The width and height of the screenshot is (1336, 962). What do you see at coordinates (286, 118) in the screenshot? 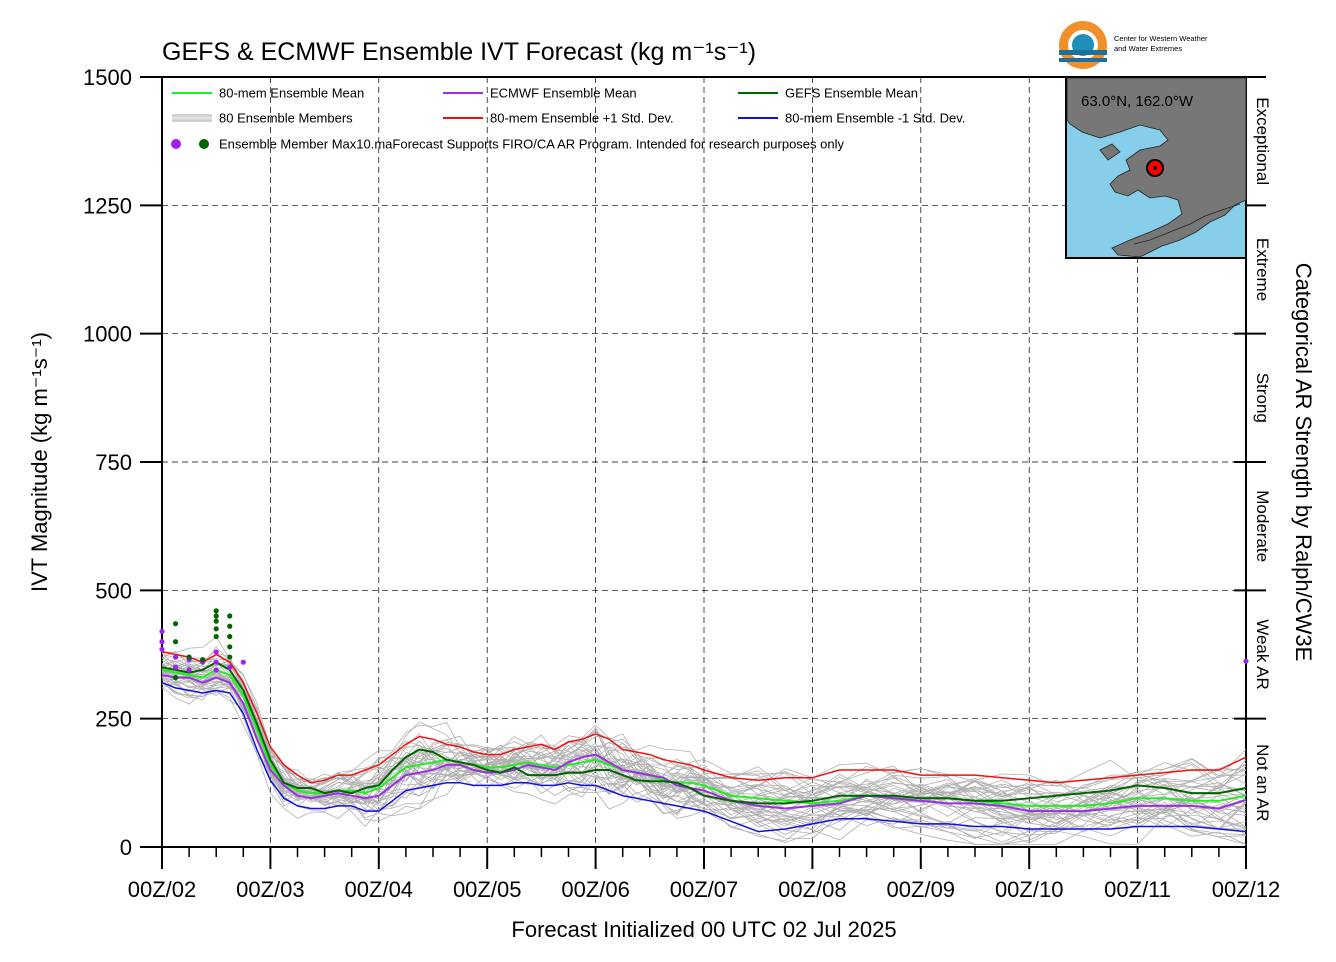
I see `legend-label: 80 Ensemble Members` at bounding box center [286, 118].